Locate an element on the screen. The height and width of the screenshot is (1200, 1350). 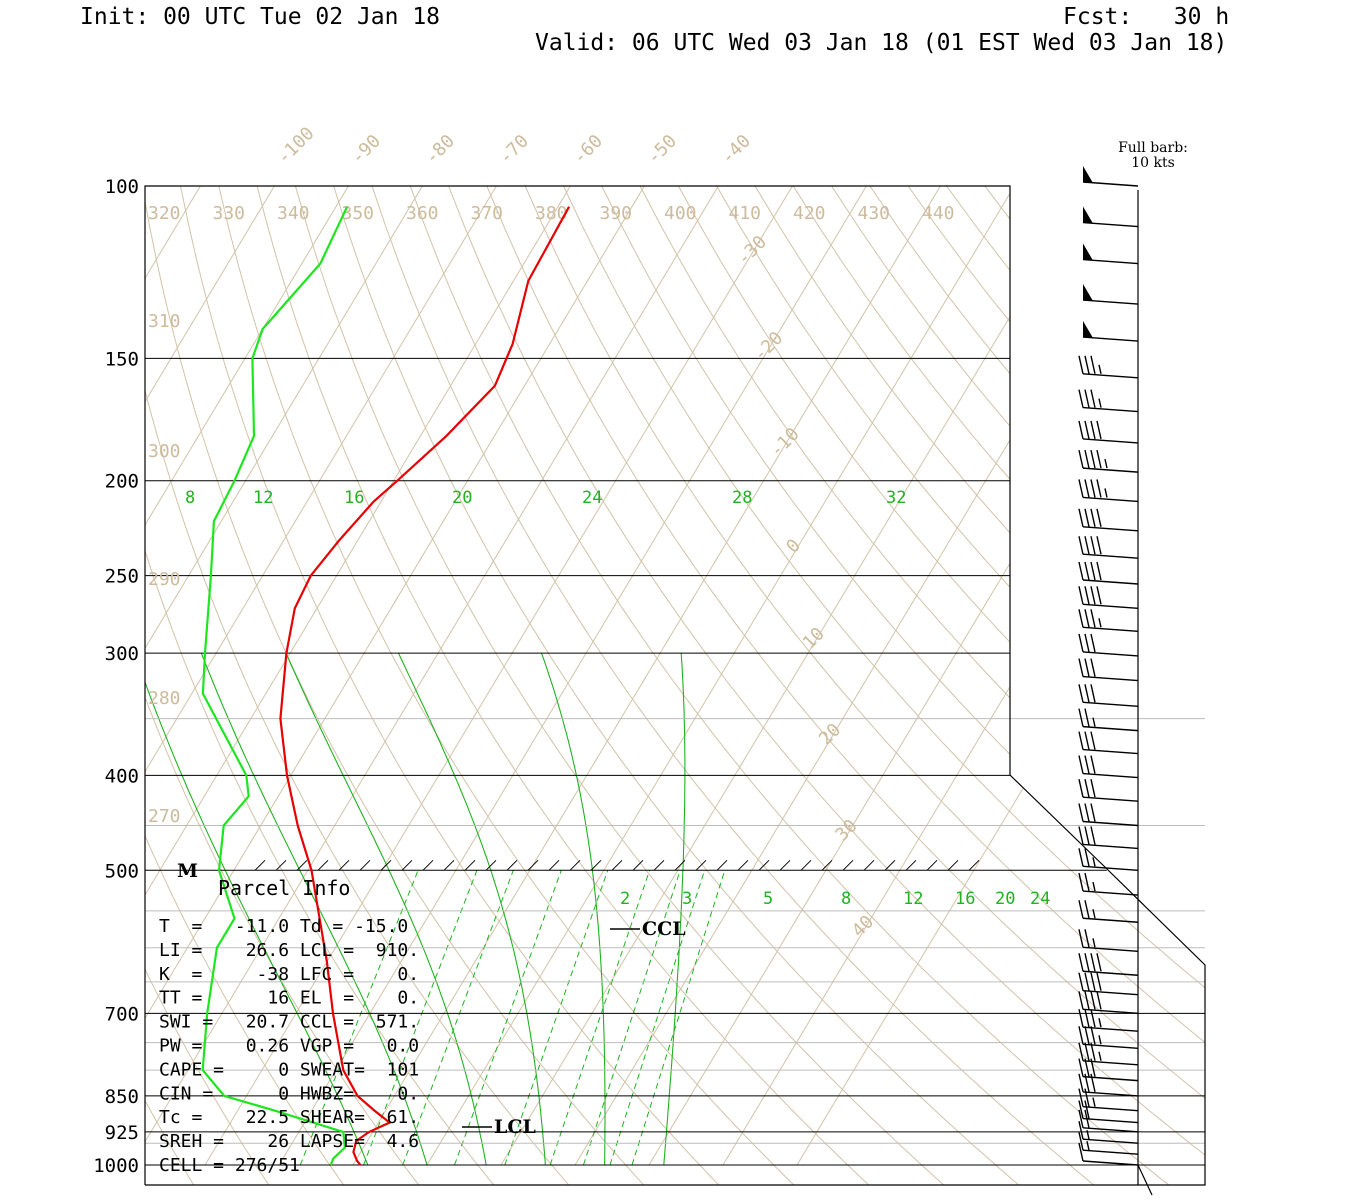
parcel-info-row: LI = 26.6 LCL = 910. is located at coordinates (289, 950).